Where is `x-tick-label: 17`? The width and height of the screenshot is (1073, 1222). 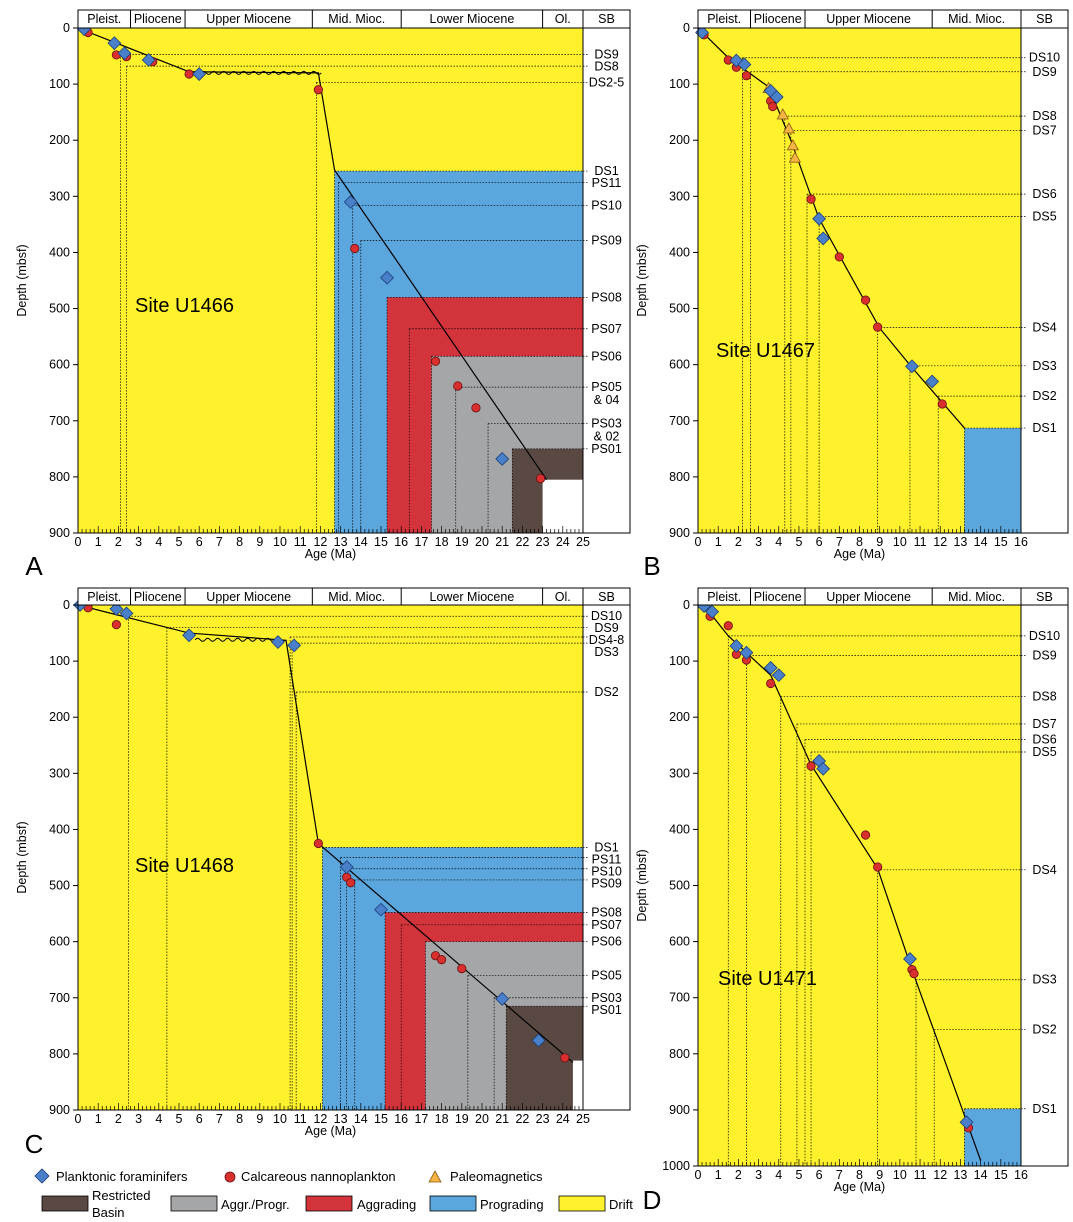 x-tick-label: 17 is located at coordinates (421, 1119).